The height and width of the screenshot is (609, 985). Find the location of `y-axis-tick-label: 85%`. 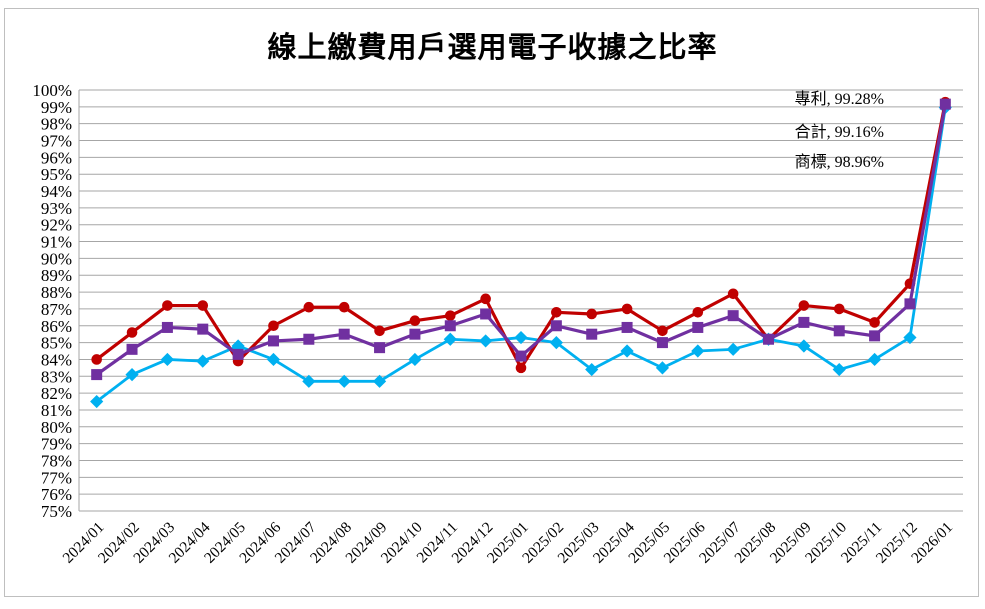

y-axis-tick-label: 85% is located at coordinates (56, 343).